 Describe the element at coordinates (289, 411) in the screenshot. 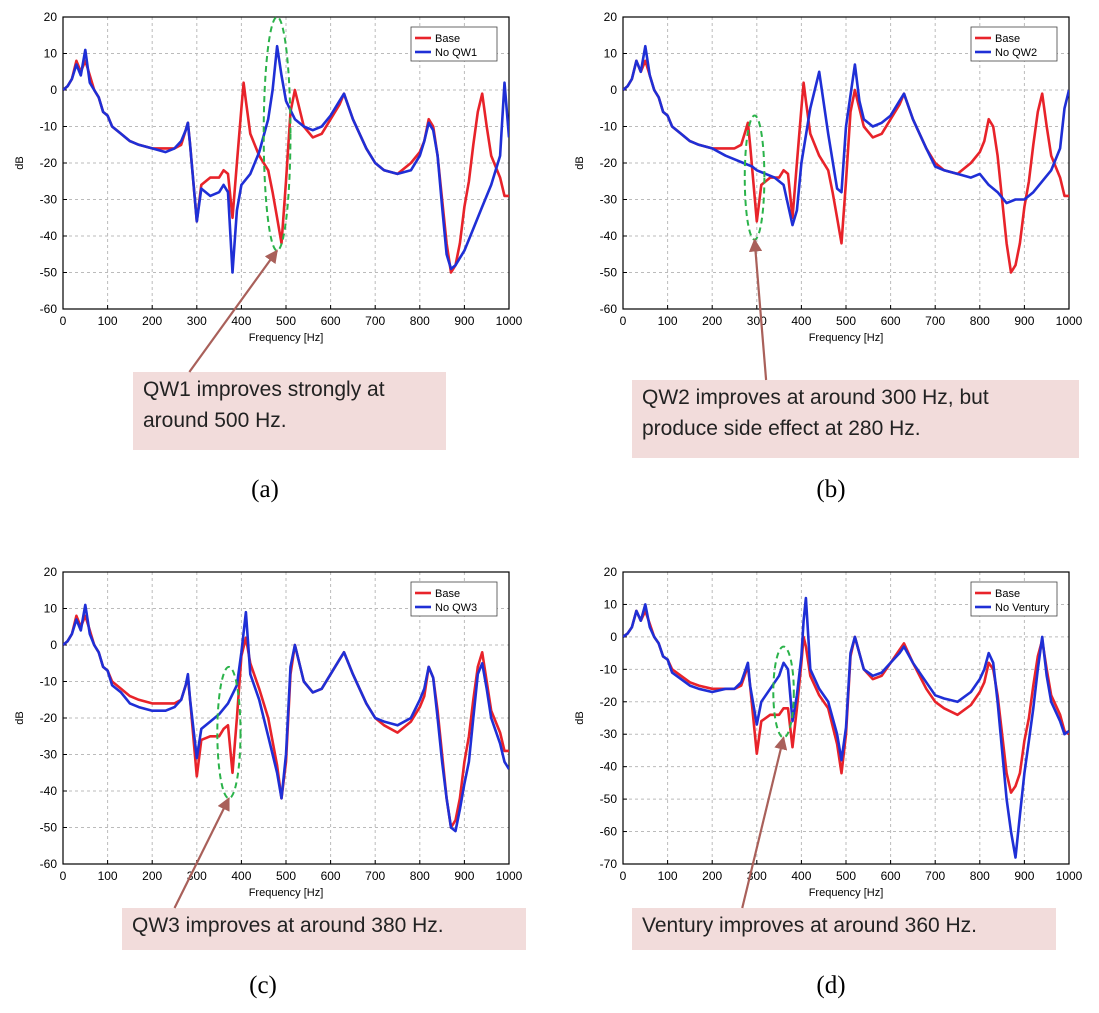

I see `callout-a: QW1 improves strongly at around 500 Hz.` at that location.